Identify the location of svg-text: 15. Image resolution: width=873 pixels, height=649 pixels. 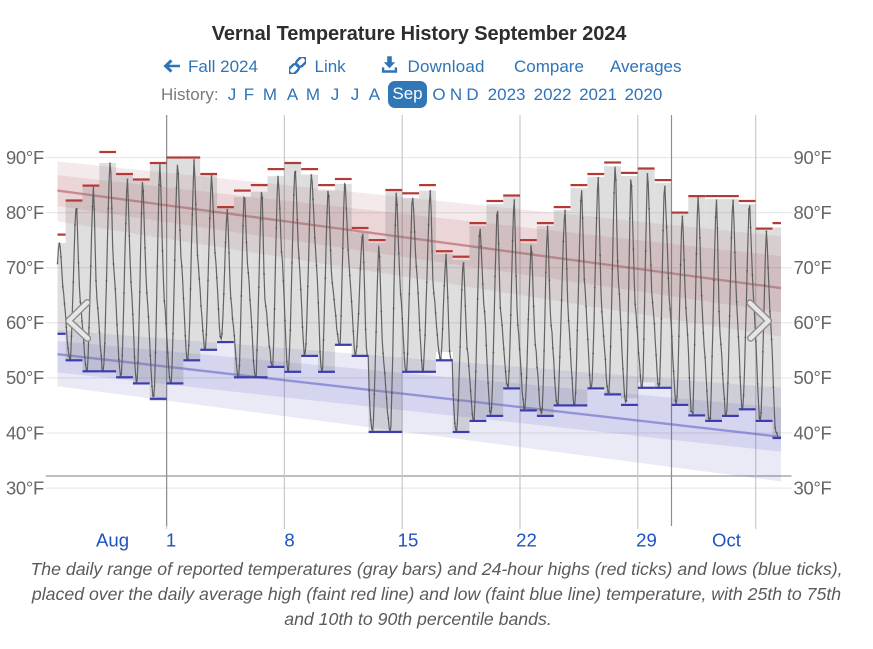
(408, 539).